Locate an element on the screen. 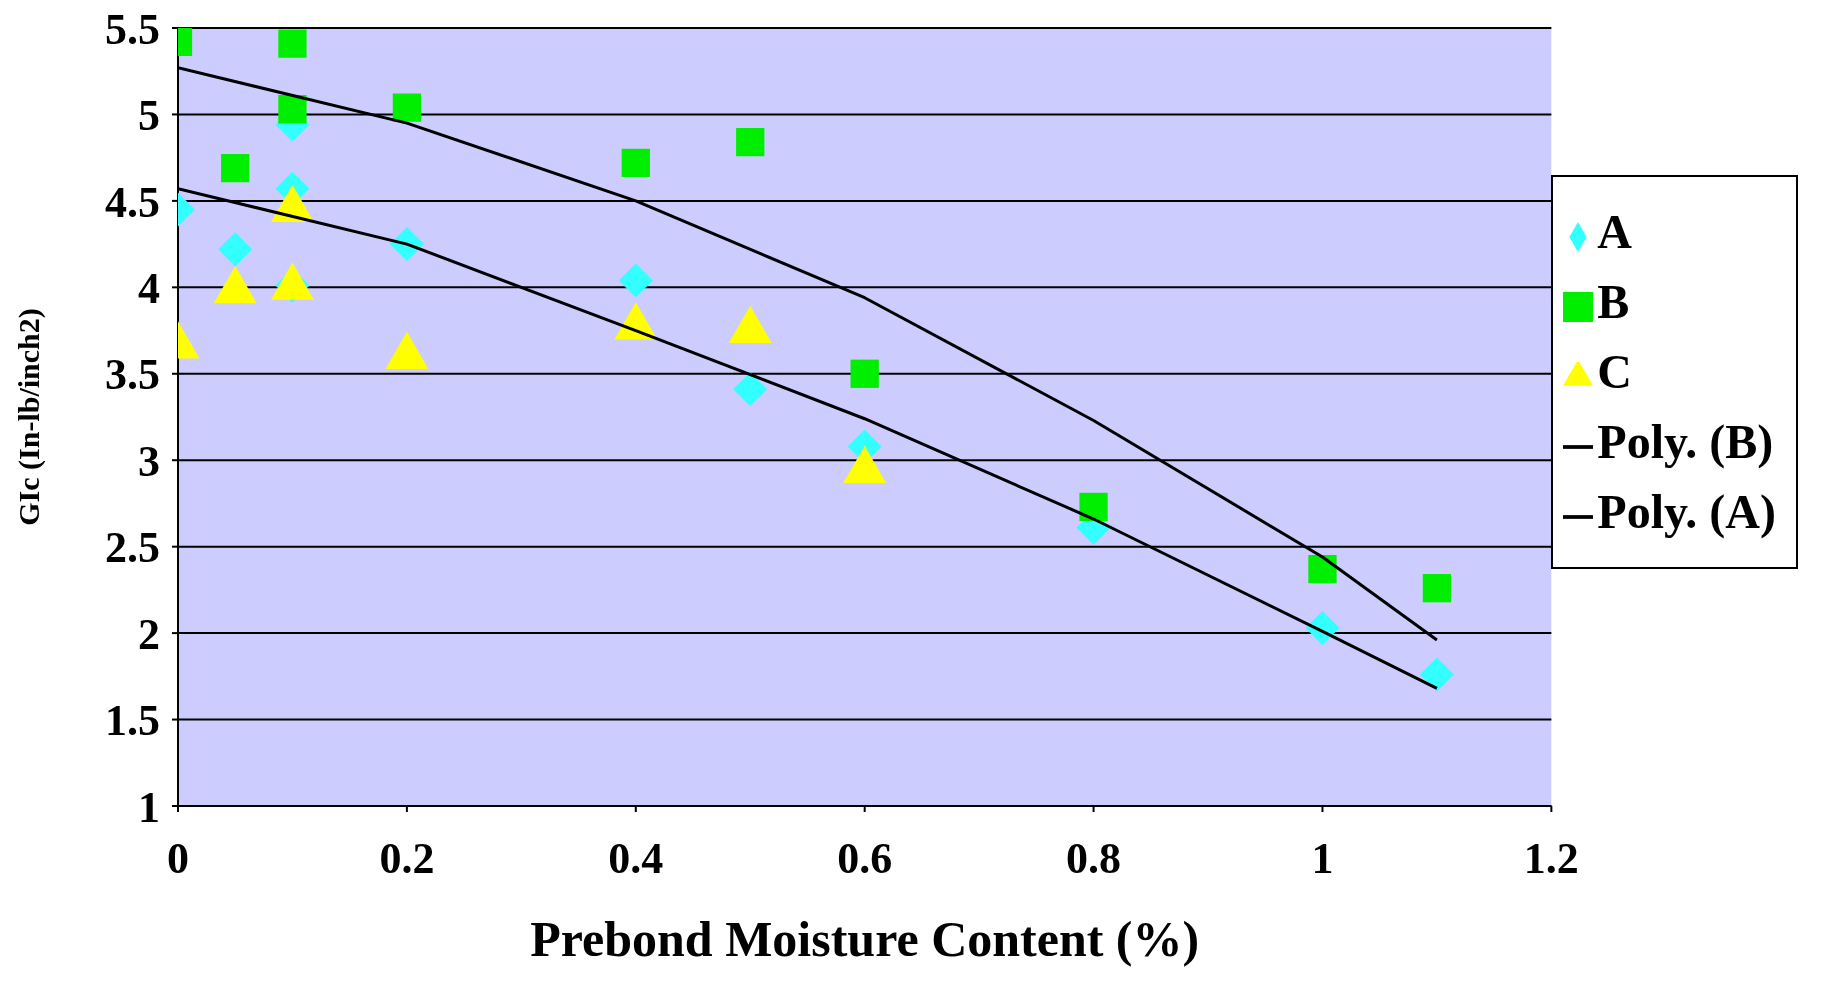  legend-label: C is located at coordinates (1615, 371).